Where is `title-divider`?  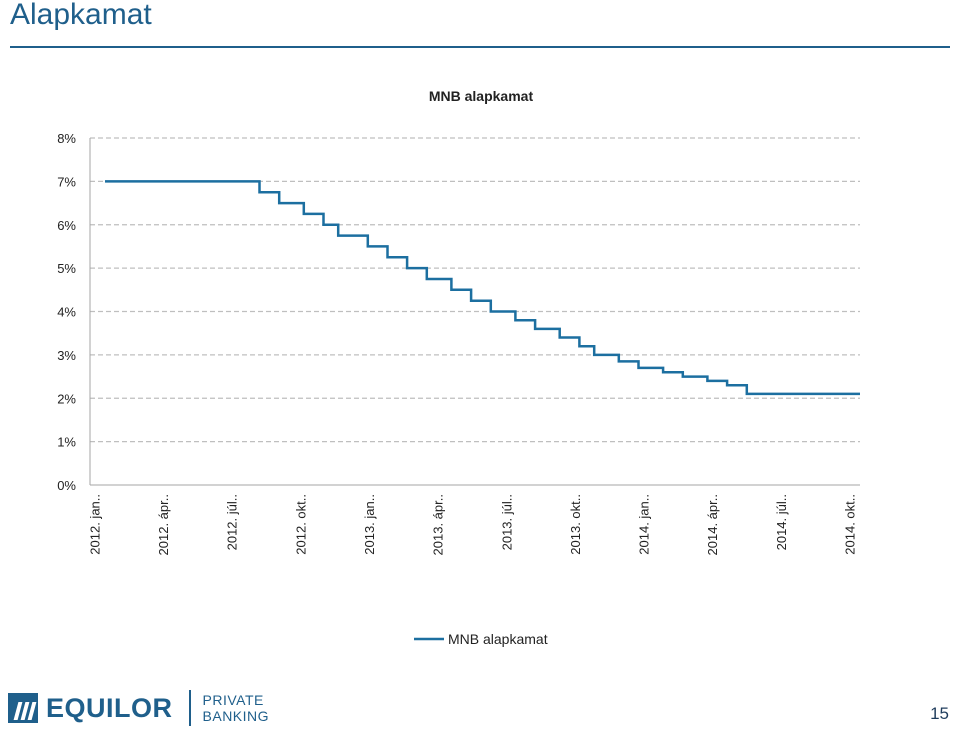
title-divider is located at coordinates (480, 47).